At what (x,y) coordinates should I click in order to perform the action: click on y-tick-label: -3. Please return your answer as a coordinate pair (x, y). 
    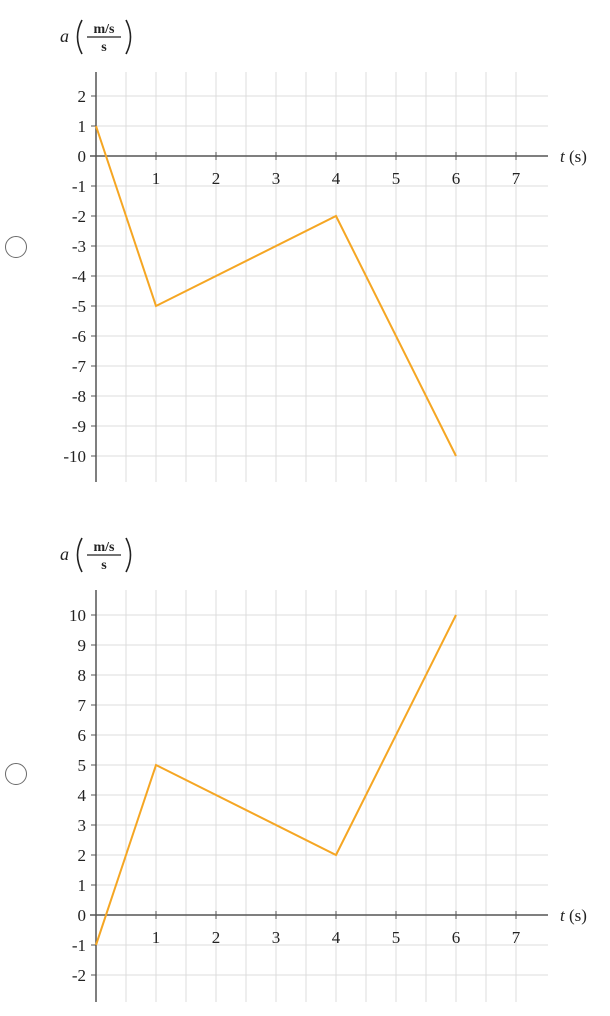
    Looking at the image, I should click on (79, 246).